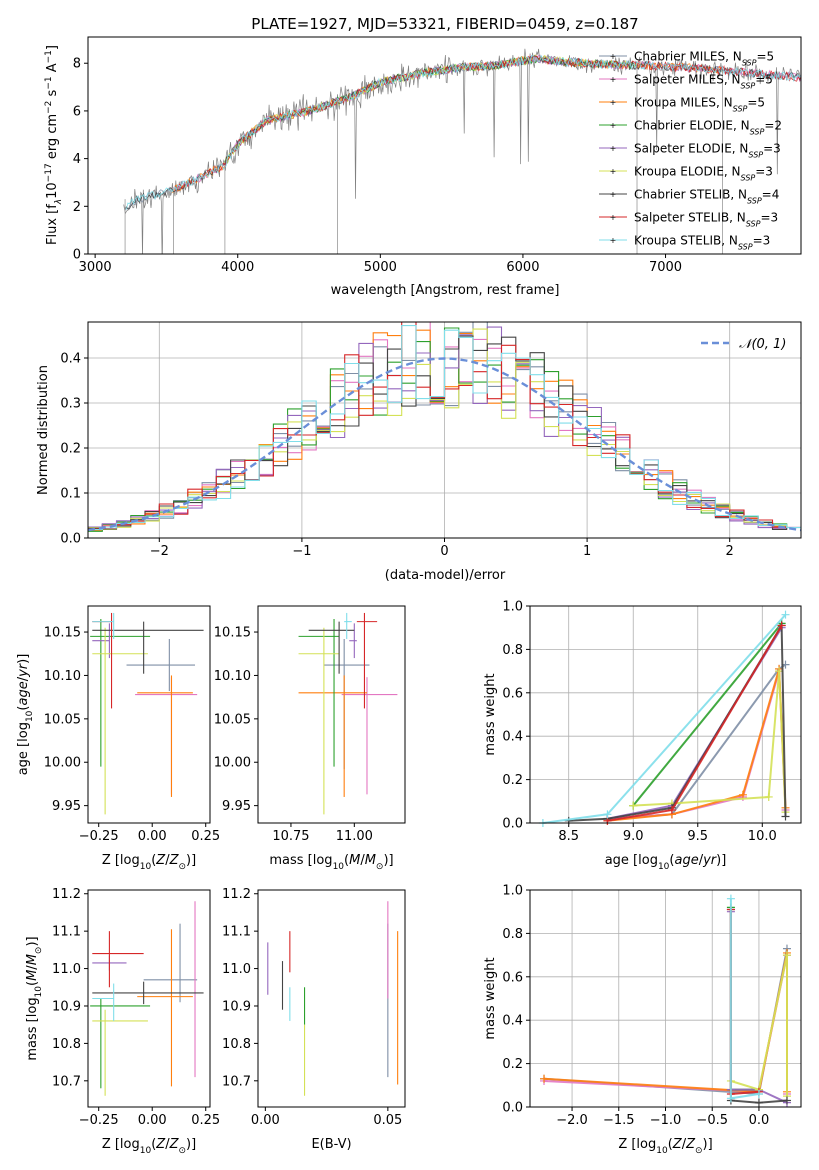 Image resolution: width=819 pixels, height=1170 pixels. I want to click on y-tick-label: 10.15, so click(62, 633).